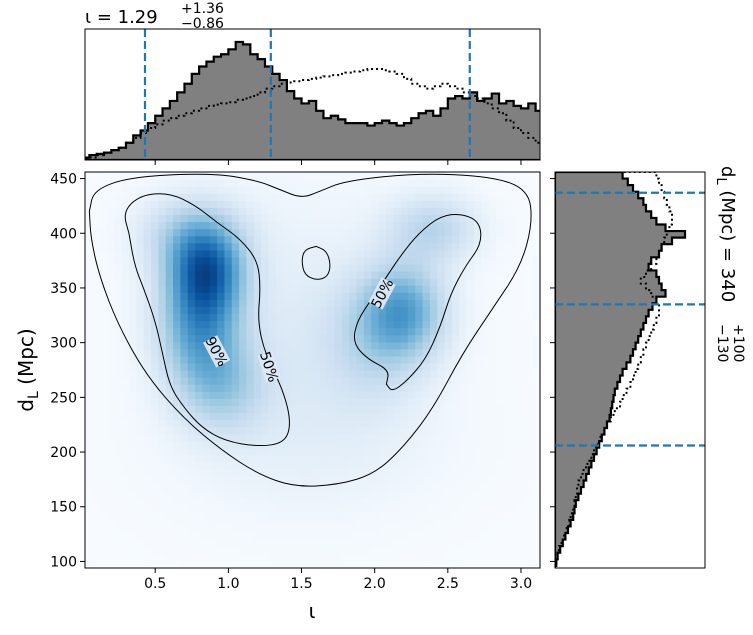 Image resolution: width=753 pixels, height=635 pixels. Describe the element at coordinates (630, 319) in the screenshot. I see `right-quantile-lines` at that location.